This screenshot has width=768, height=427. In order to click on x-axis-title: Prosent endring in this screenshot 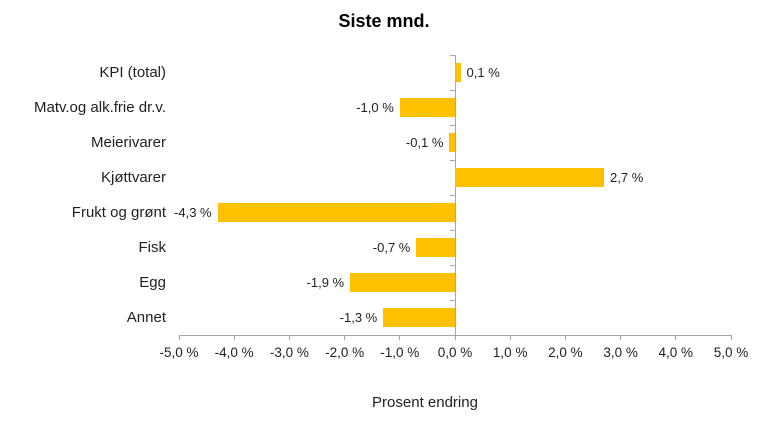, I will do `click(425, 402)`.